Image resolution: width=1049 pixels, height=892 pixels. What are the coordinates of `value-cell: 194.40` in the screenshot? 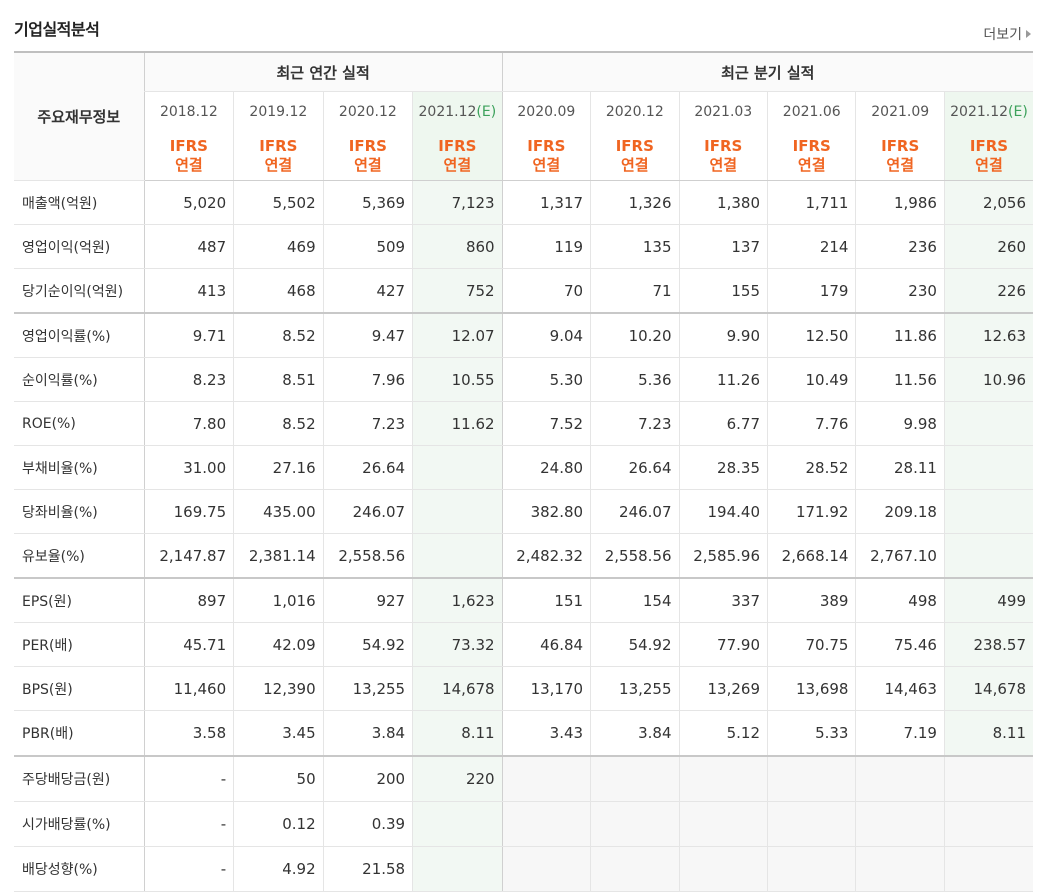 It's located at (723, 511).